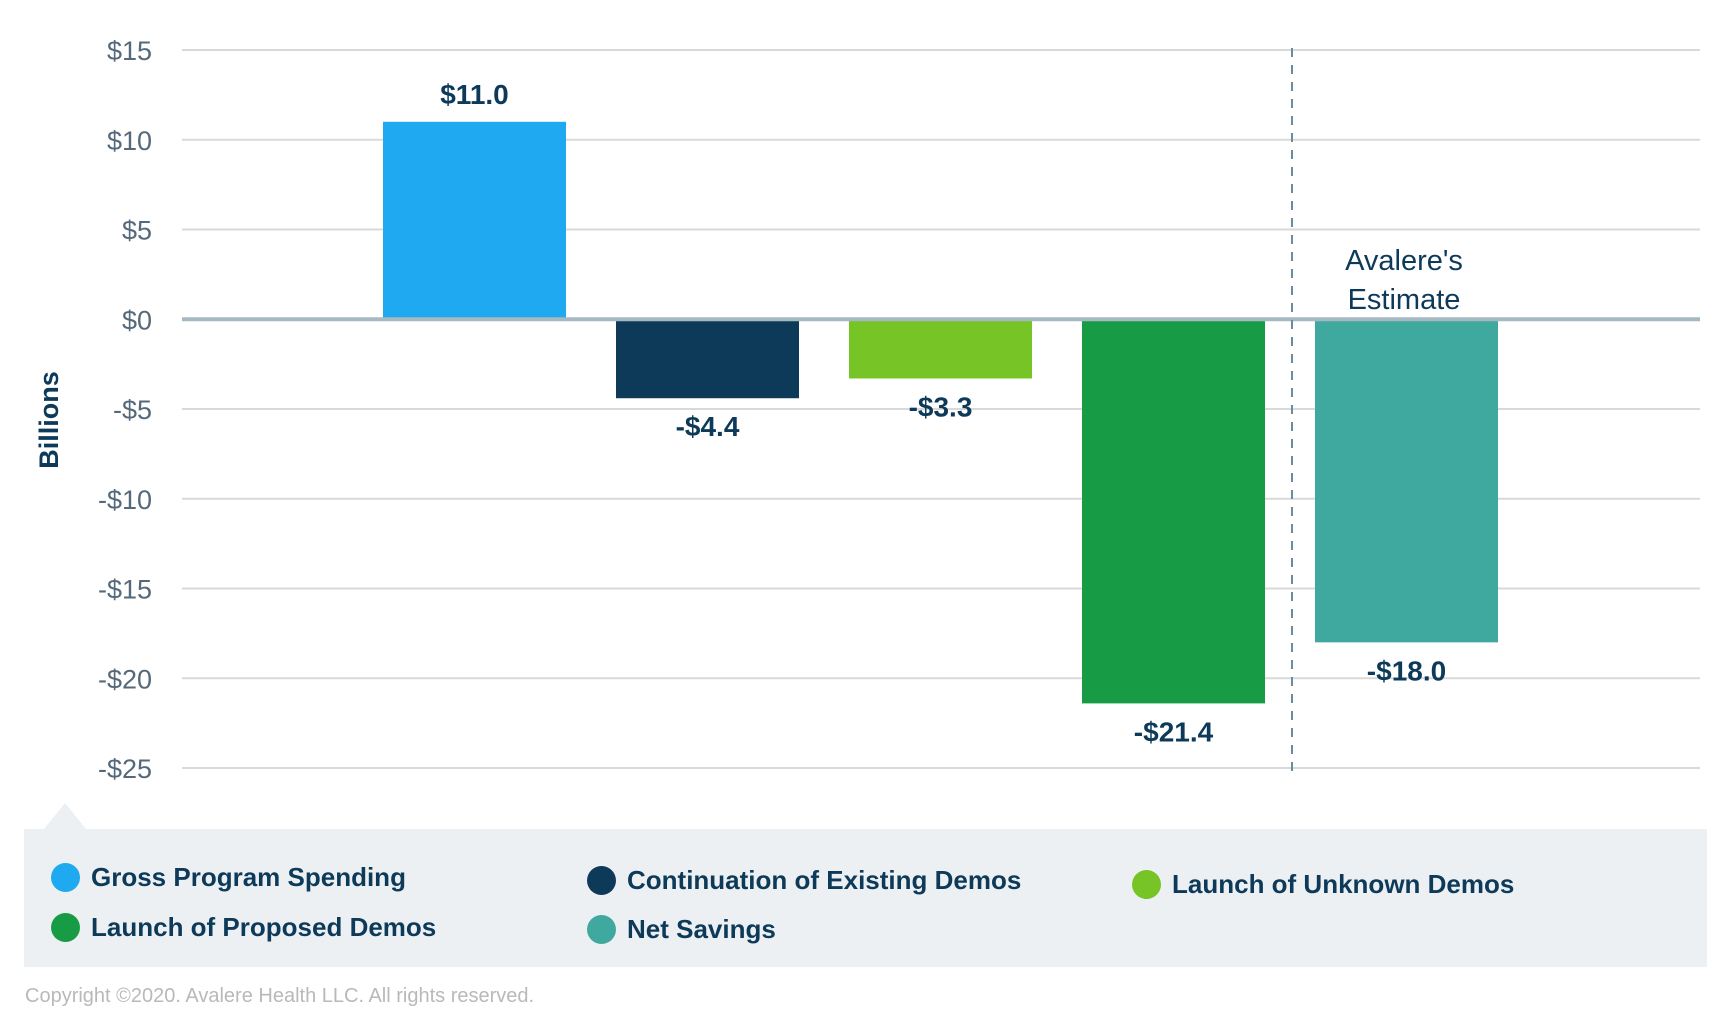  What do you see at coordinates (264, 927) in the screenshot?
I see `legend-label: Launch of Proposed Demos` at bounding box center [264, 927].